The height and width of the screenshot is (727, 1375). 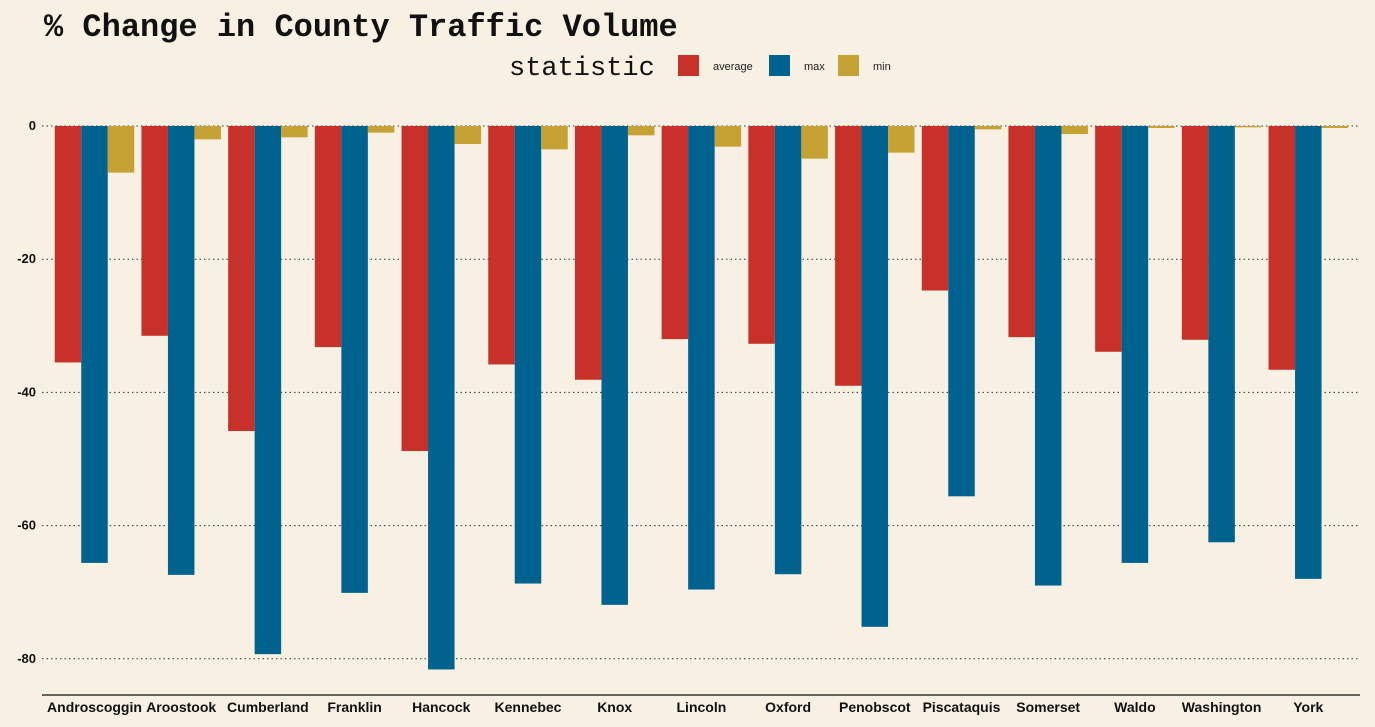 I want to click on y-tick-label: 0, so click(x=32, y=125).